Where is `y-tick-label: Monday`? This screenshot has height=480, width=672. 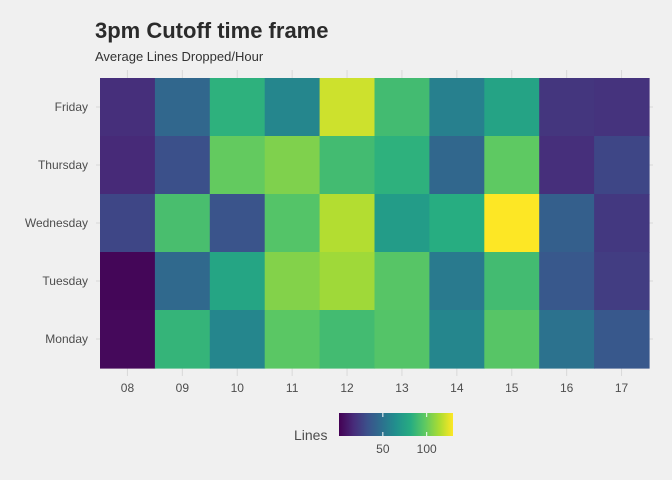 y-tick-label: Monday is located at coordinates (66, 339).